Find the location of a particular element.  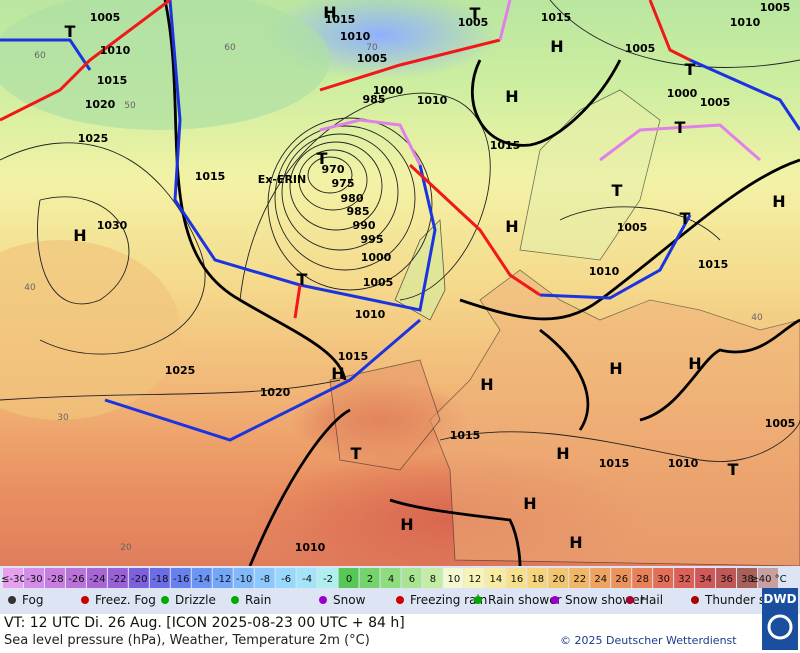

isobar-label: 1030 is located at coordinates (112, 225).